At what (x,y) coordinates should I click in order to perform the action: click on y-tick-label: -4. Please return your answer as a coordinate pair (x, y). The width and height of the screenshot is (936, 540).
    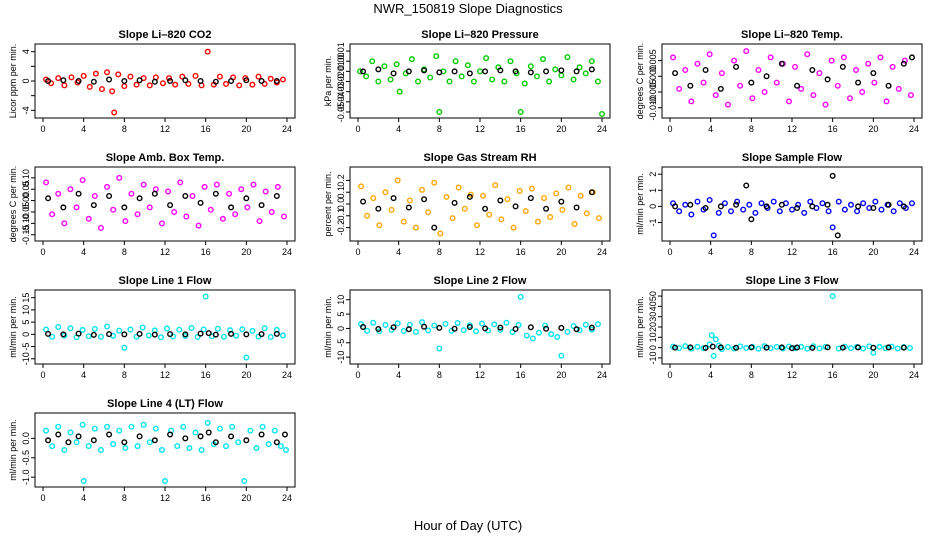
    Looking at the image, I should click on (26, 110).